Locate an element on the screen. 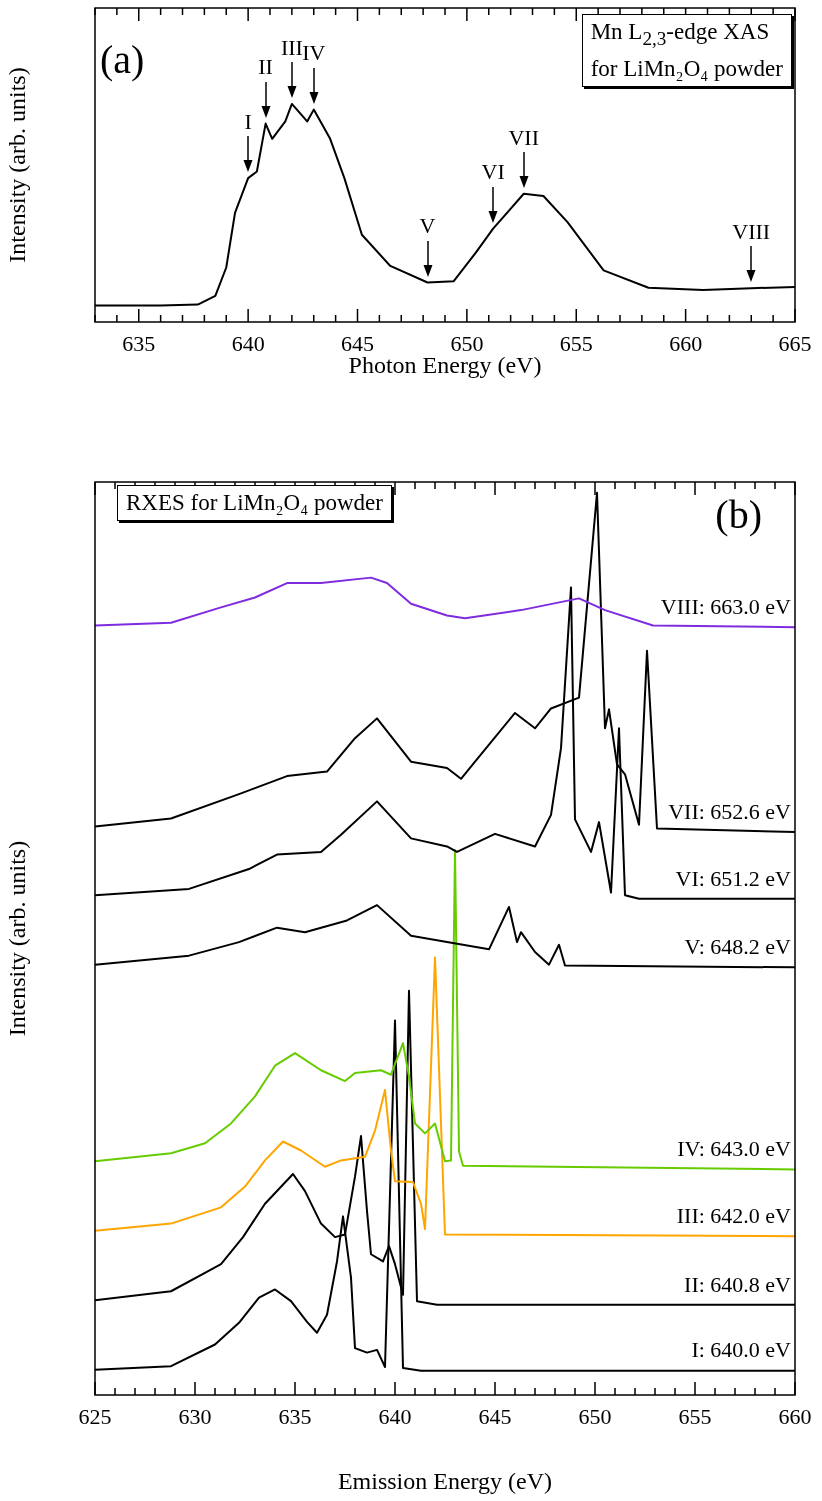  series-label: II: 640.8 eV is located at coordinates (738, 1284).